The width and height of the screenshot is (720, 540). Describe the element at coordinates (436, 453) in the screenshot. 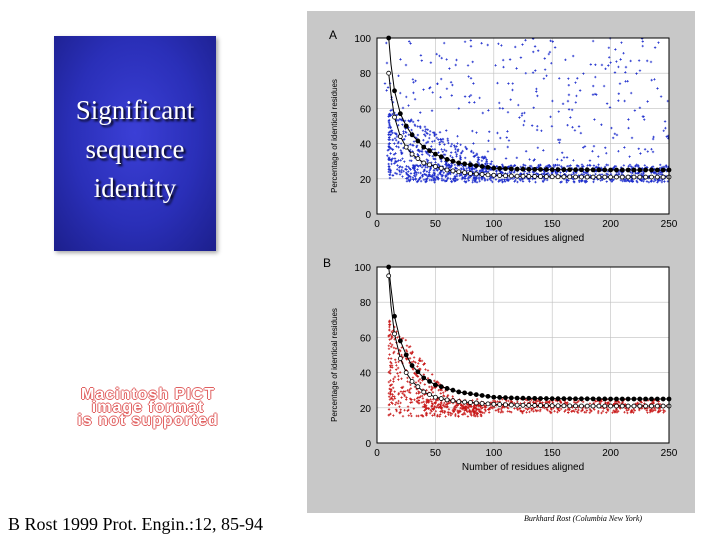

I see `x-tick-label: 50` at that location.